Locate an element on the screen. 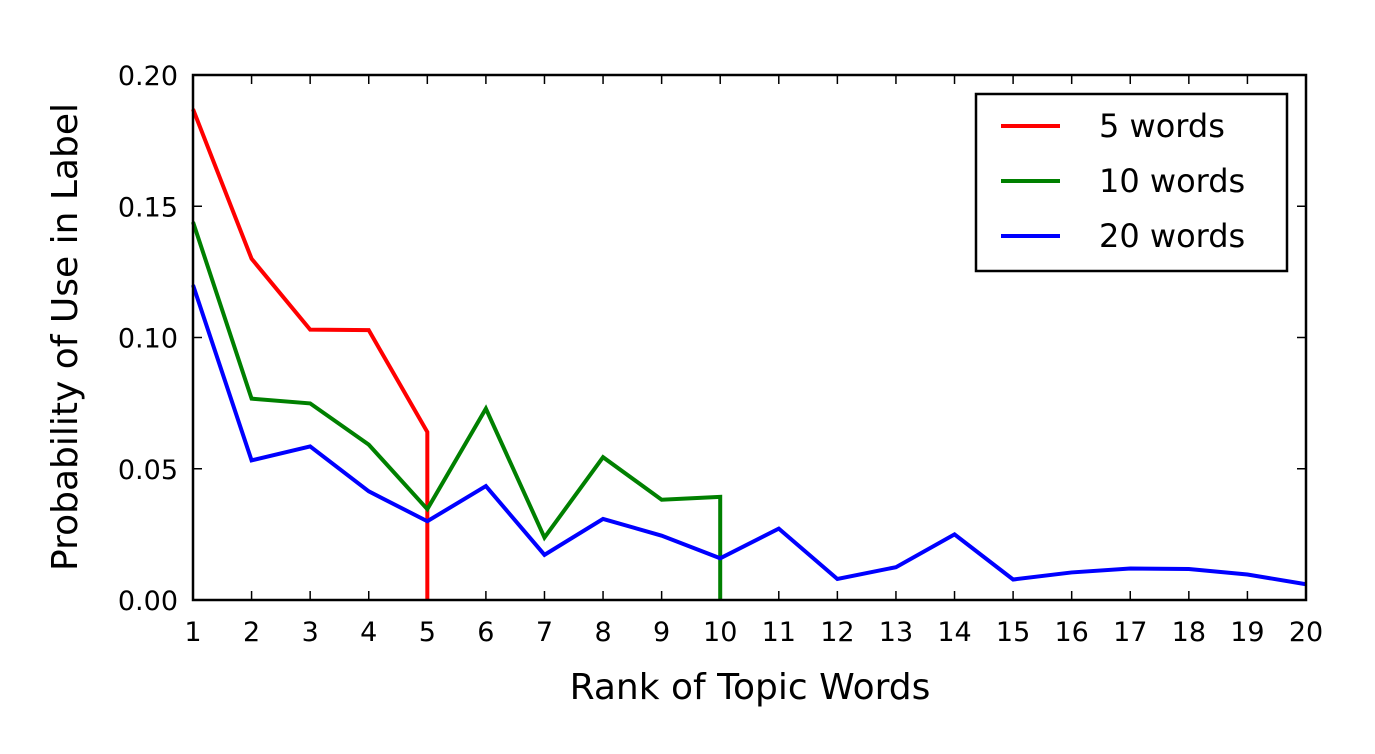 The image size is (1375, 754). x-tick-label: 18 is located at coordinates (1189, 632).